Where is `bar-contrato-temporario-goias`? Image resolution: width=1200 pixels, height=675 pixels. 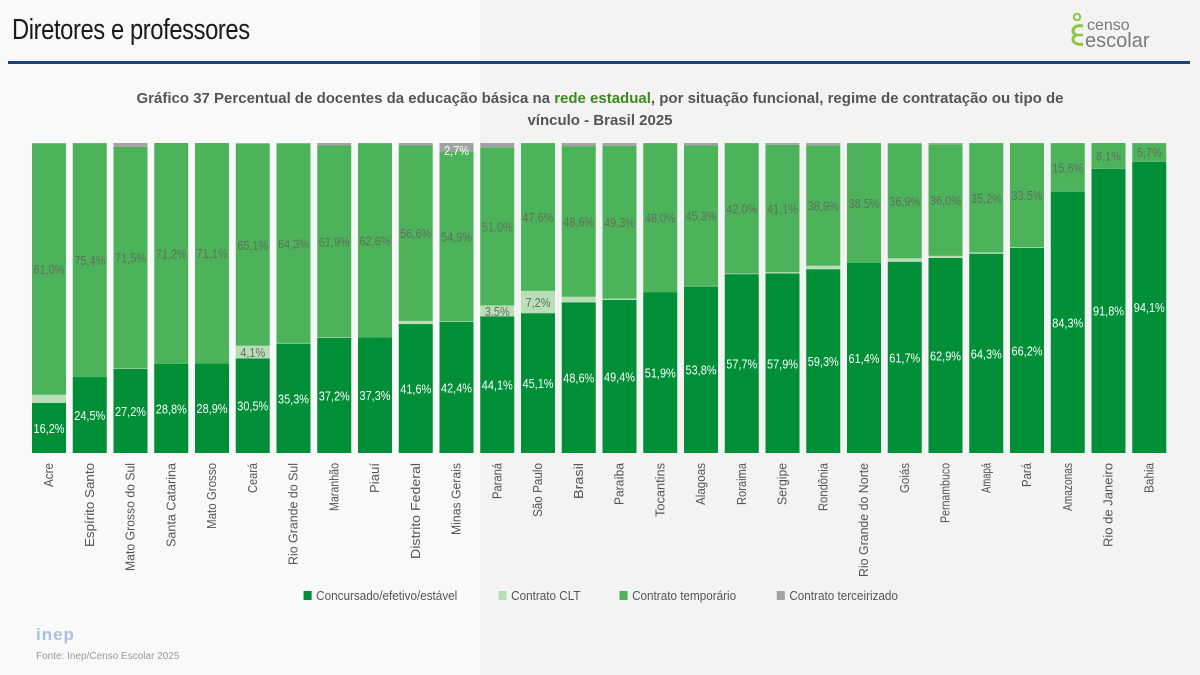 bar-contrato-temporario-goias is located at coordinates (904, 201).